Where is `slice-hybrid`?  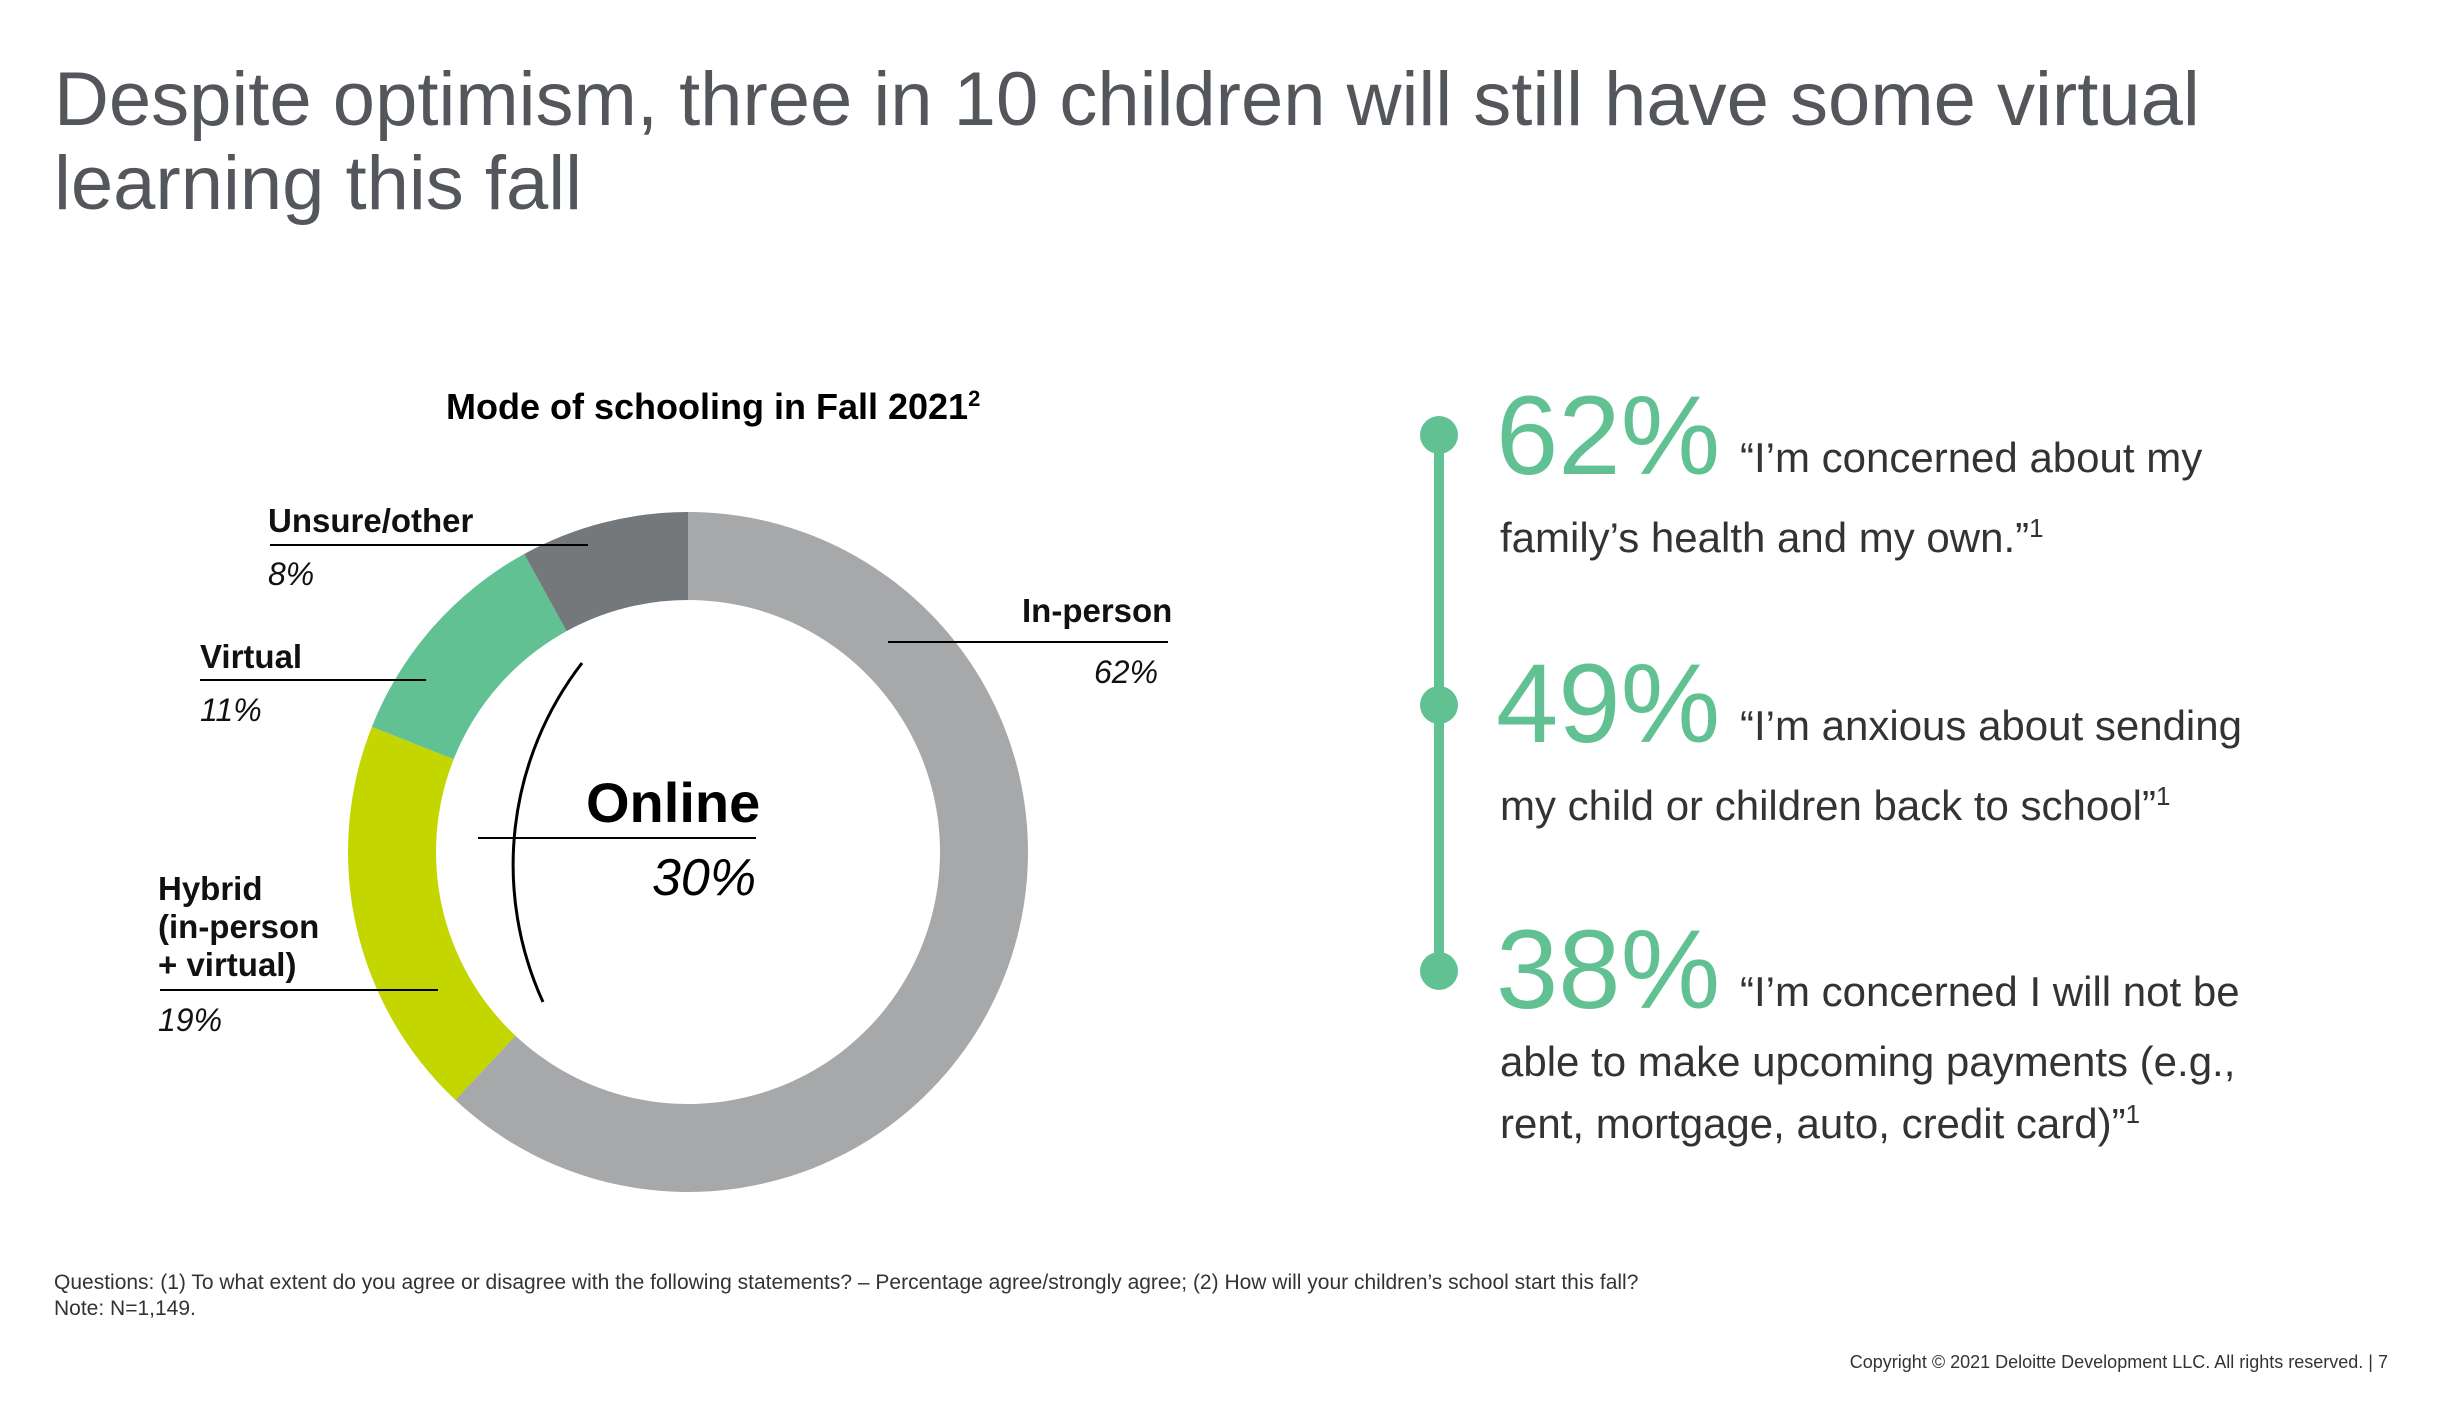
slice-hybrid is located at coordinates (432, 913).